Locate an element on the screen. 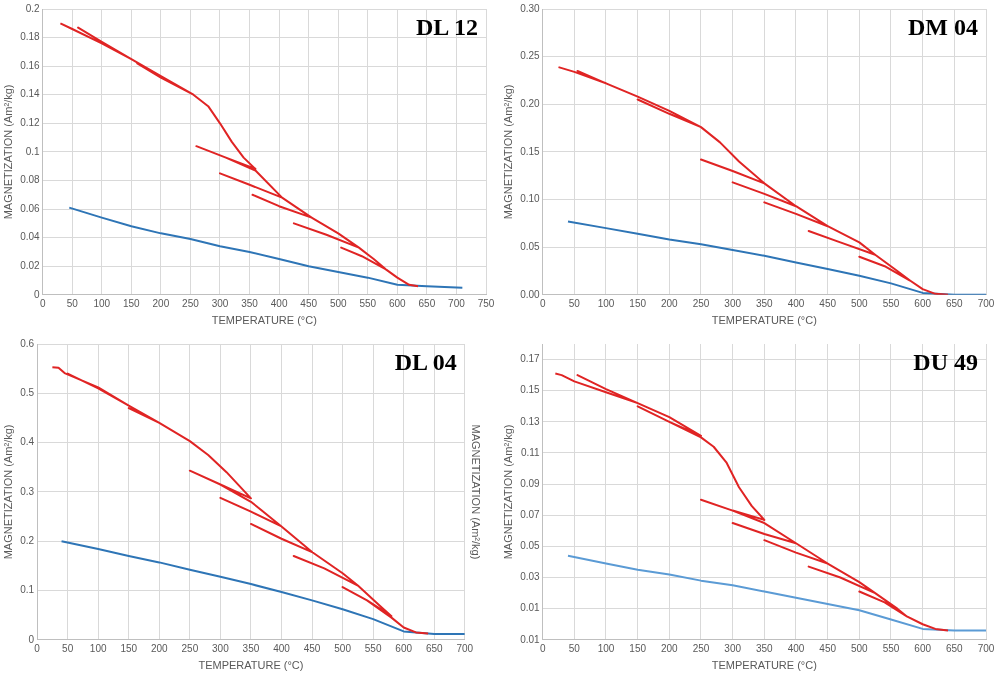 The height and width of the screenshot is (677, 1001). y-tick-label: 0.18 is located at coordinates (30, 37).